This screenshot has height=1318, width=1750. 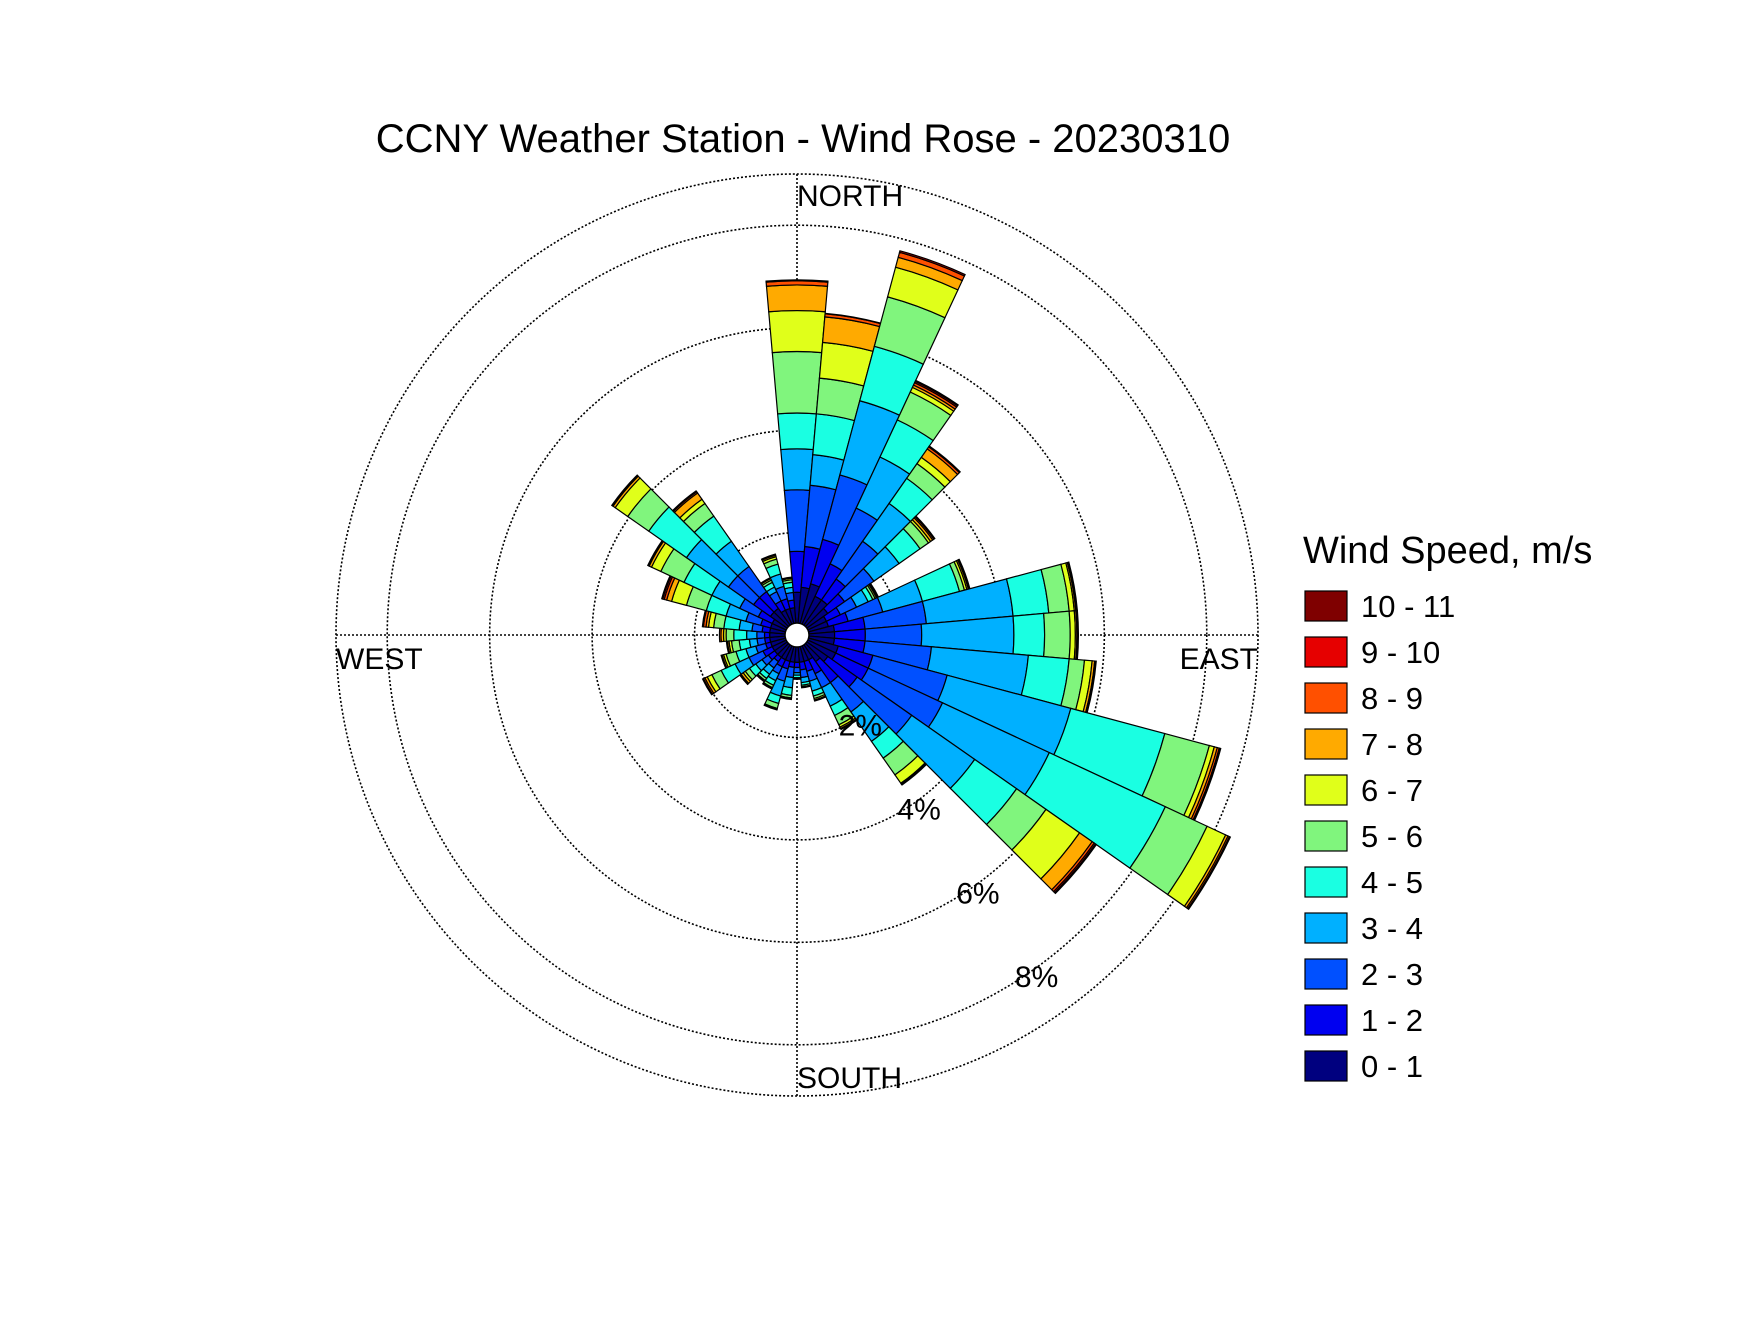 I want to click on calm-center-circle, so click(x=797, y=635).